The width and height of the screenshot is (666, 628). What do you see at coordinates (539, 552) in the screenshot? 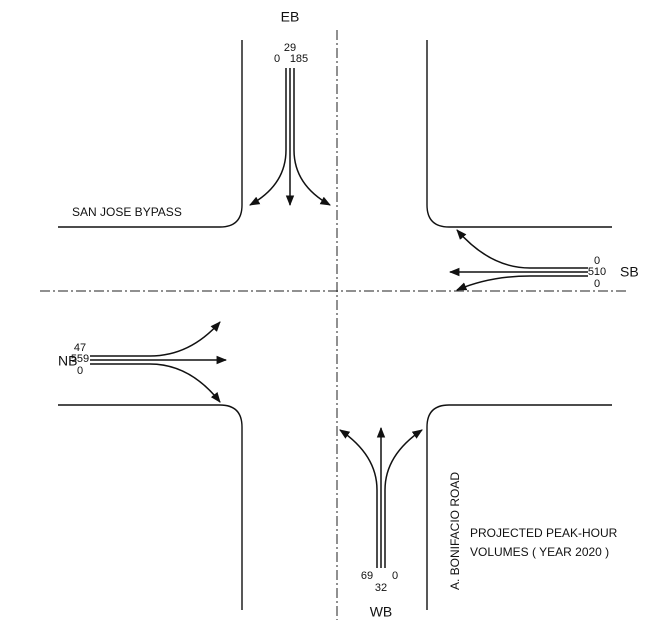
I see `note: VOLUMES ( YEAR 2020 )` at bounding box center [539, 552].